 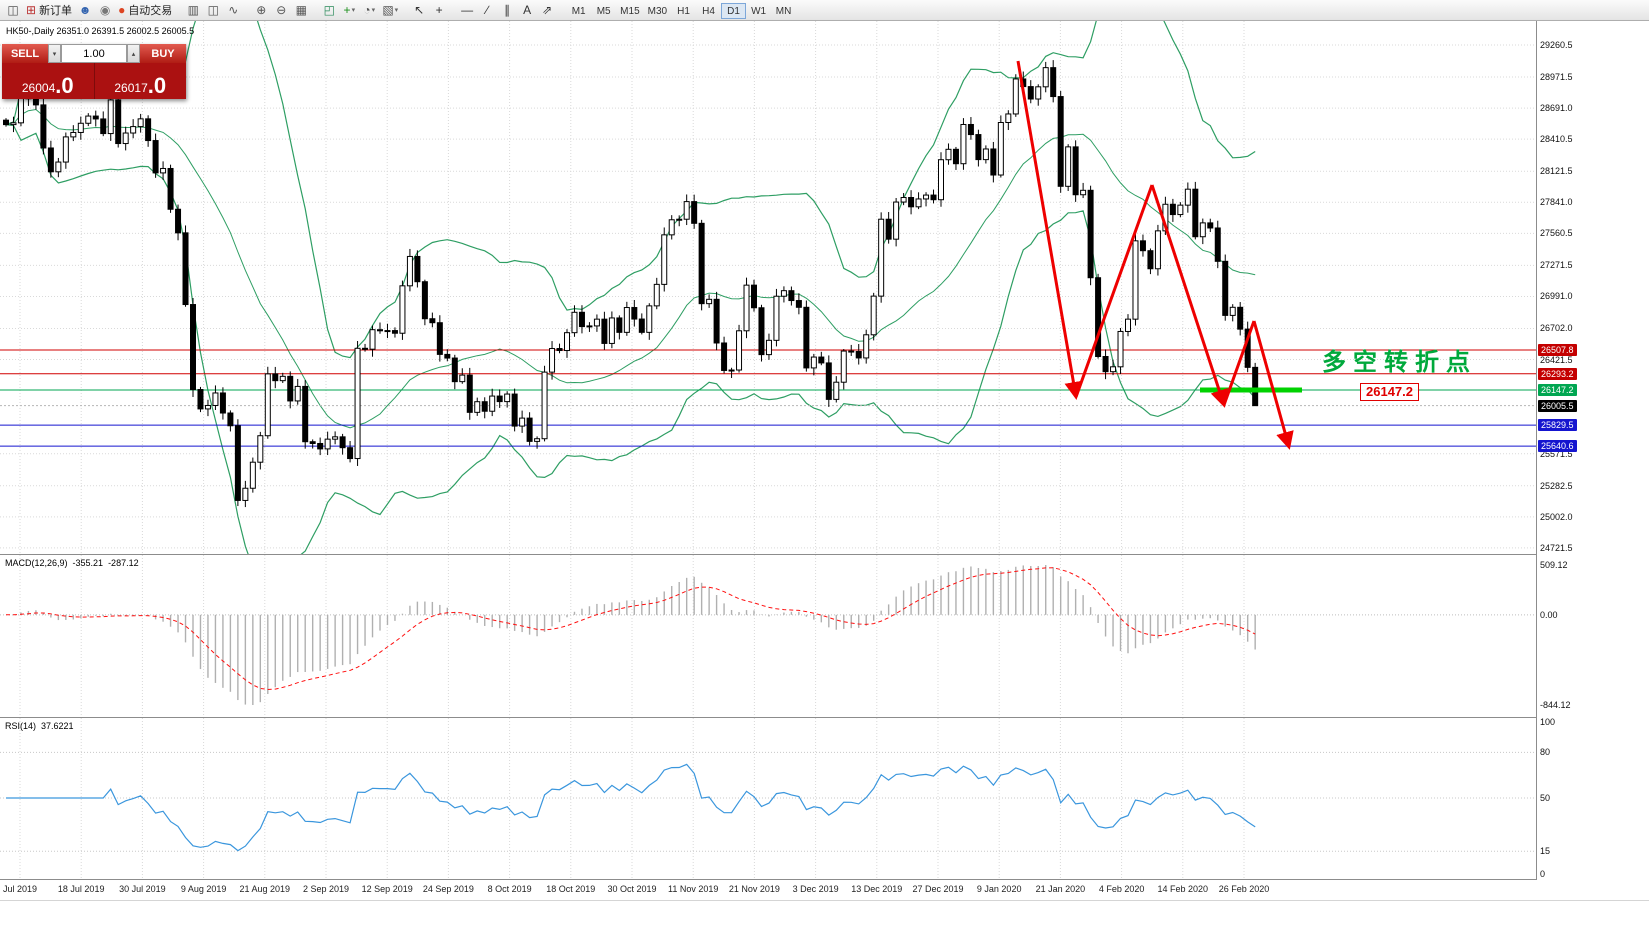 I want to click on date-label: 18 Jul 2019, so click(x=81, y=889).